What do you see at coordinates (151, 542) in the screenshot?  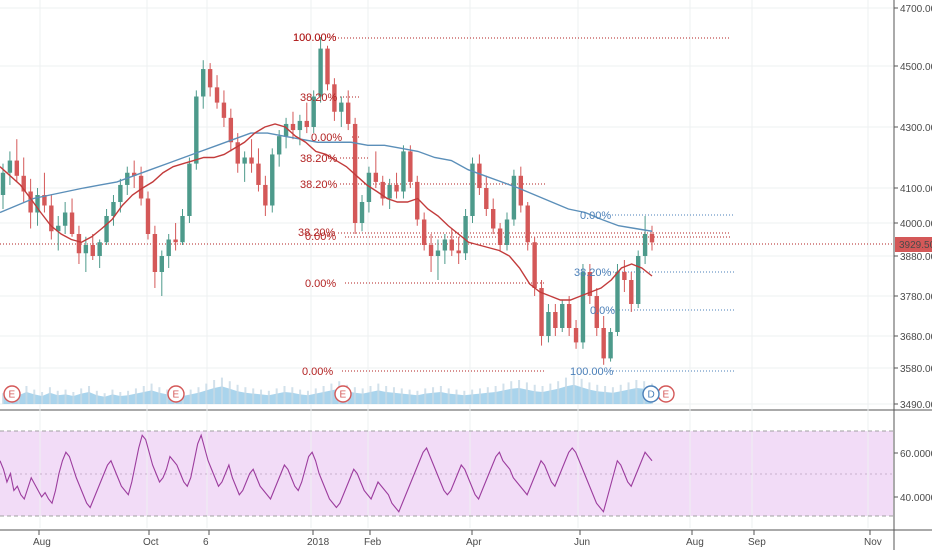 I see `time-axis-label: Oct` at bounding box center [151, 542].